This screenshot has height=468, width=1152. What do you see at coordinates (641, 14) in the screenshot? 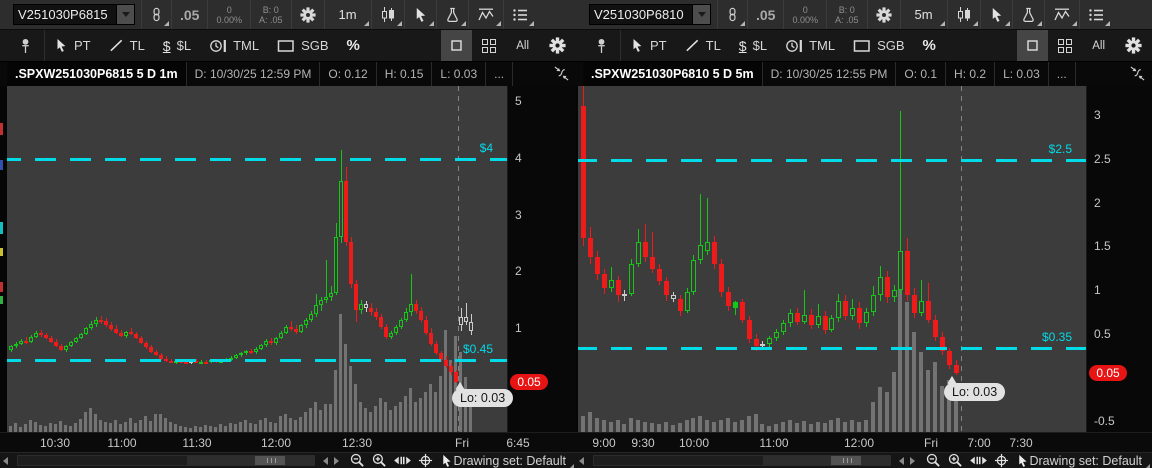
I see `symbol-input: V251030P6810` at bounding box center [641, 14].